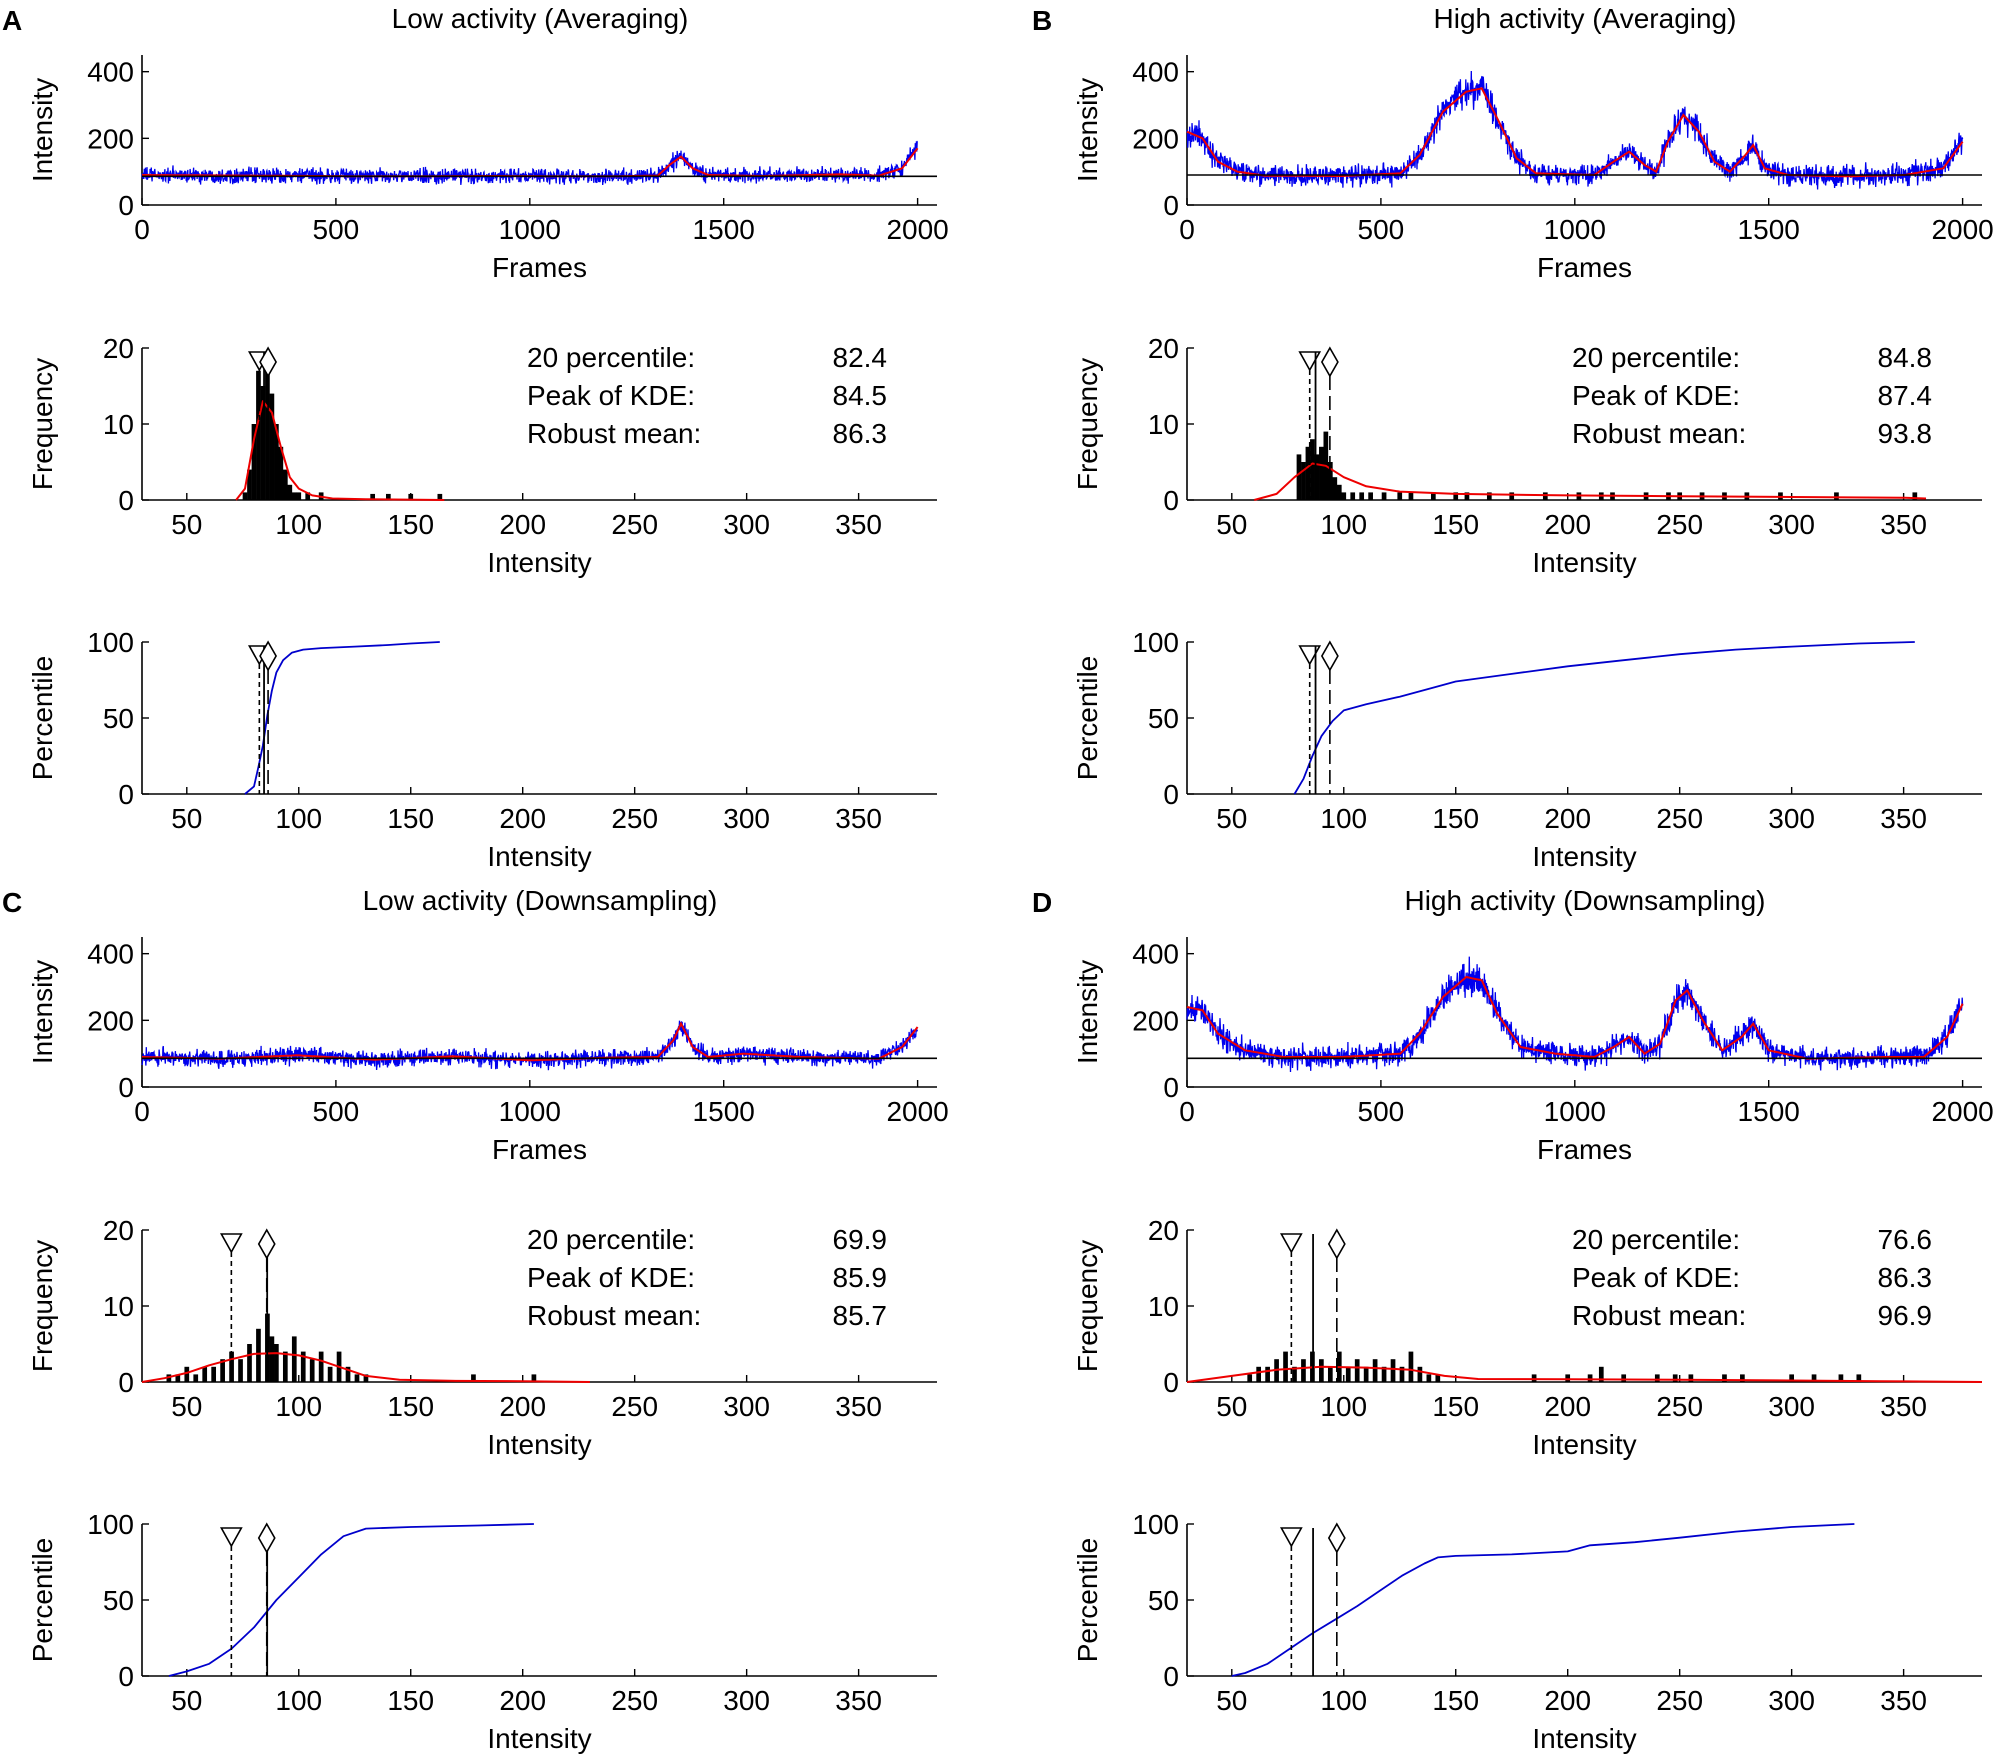 The image size is (1997, 1761). What do you see at coordinates (186, 524) in the screenshot?
I see `panel-a-histogram-x-tick-label: 50` at bounding box center [186, 524].